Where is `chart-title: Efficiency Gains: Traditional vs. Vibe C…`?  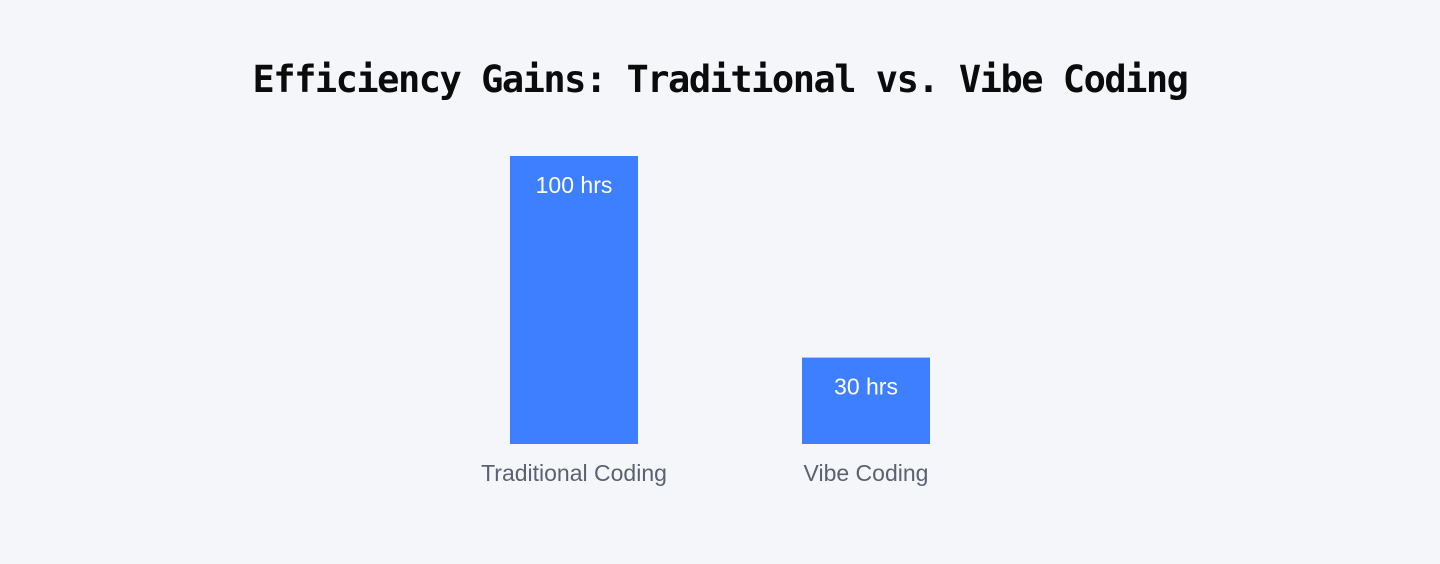 chart-title: Efficiency Gains: Traditional vs. Vibe C… is located at coordinates (720, 79).